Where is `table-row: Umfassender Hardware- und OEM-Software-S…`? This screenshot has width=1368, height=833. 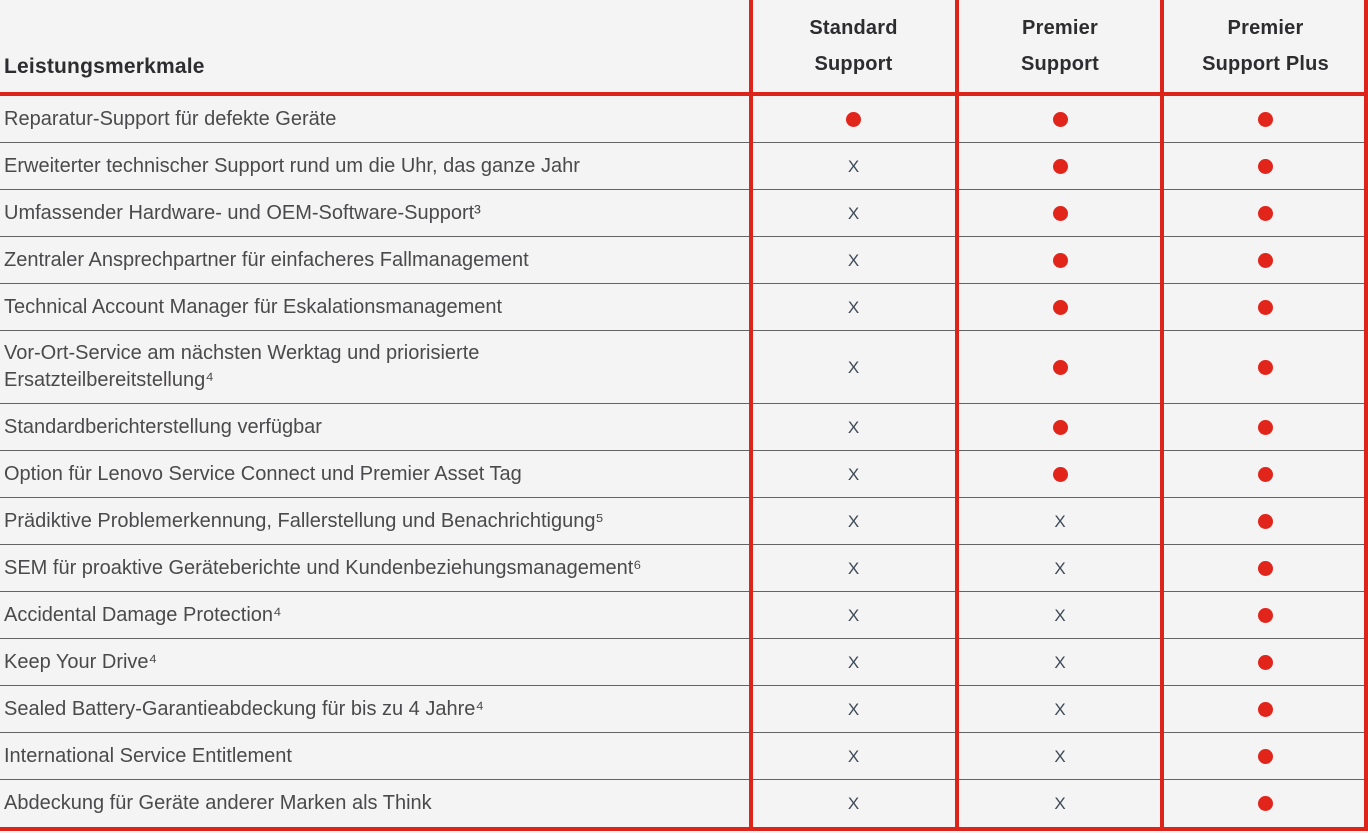
table-row: Umfassender Hardware- und OEM-Software-S… is located at coordinates (684, 213).